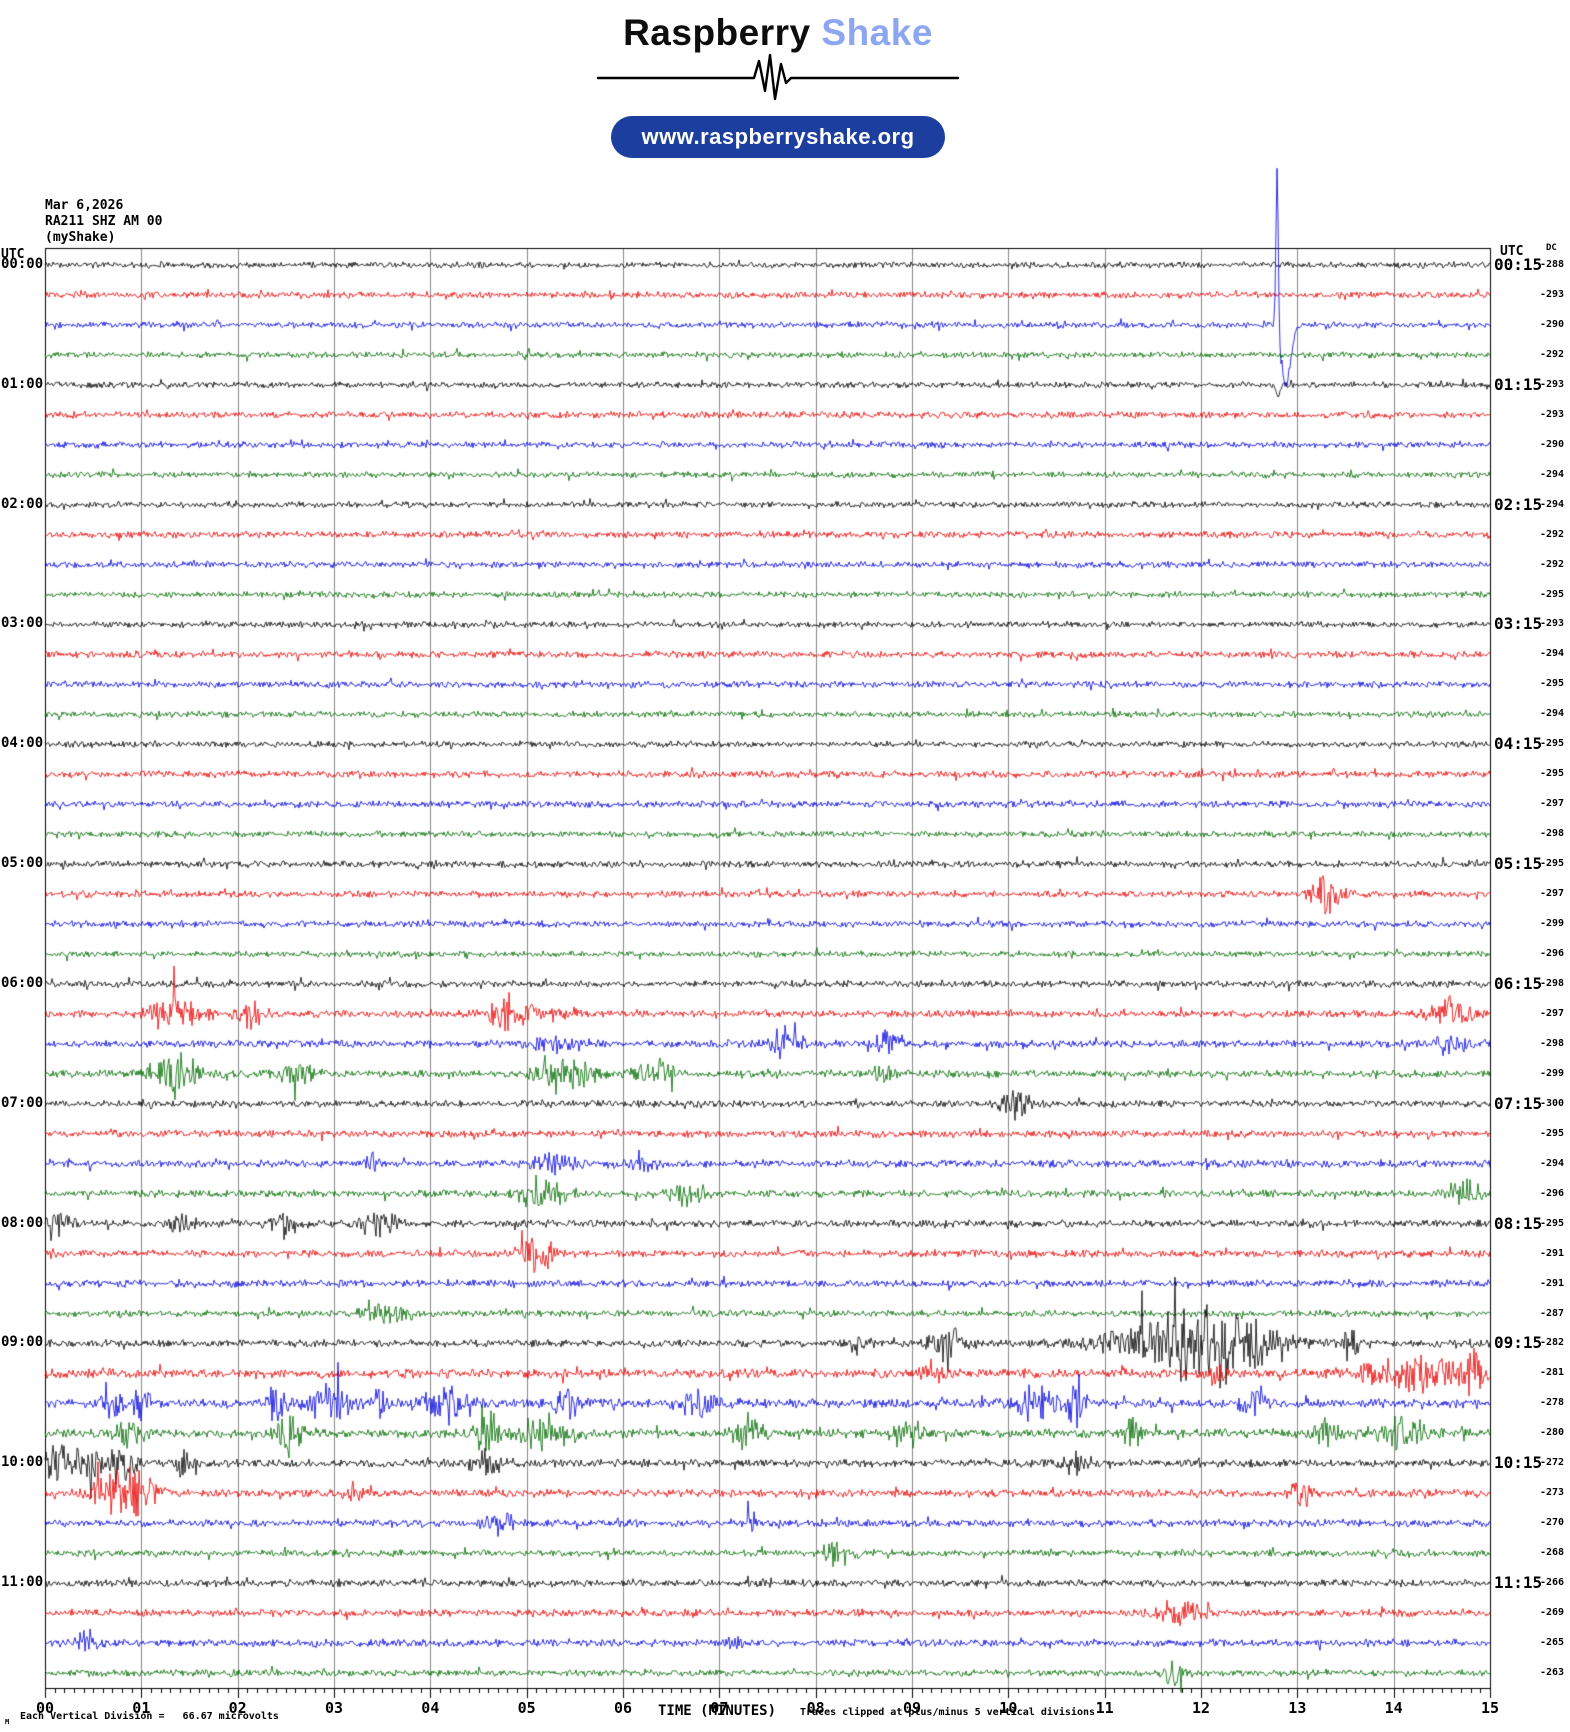 Image resolution: width=1570 pixels, height=1732 pixels. I want to click on utc-right-label: 03:15, so click(1518, 624).